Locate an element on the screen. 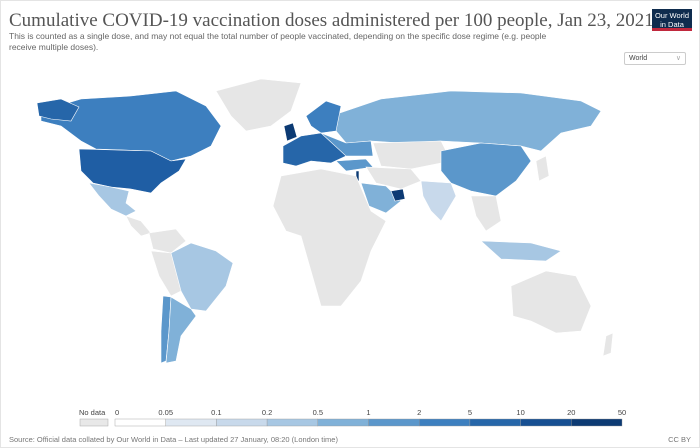 This screenshot has height=448, width=700. country-australia is located at coordinates (551, 302).